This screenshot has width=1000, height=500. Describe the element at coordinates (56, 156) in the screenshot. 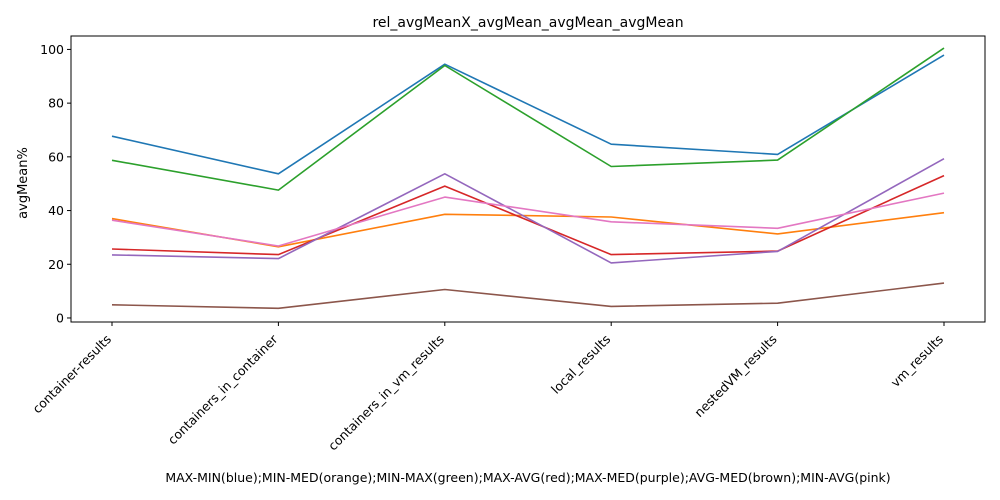

I see `y-tick-label: 60` at that location.